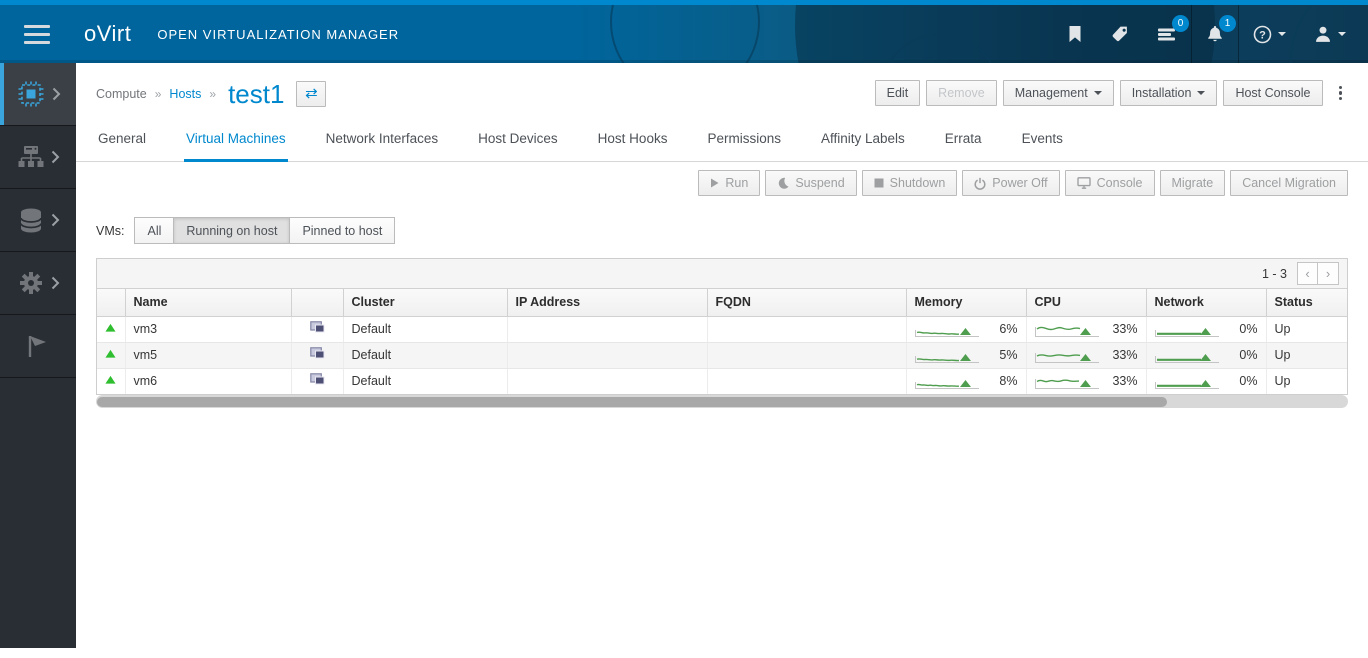 Image resolution: width=1368 pixels, height=658 pixels. What do you see at coordinates (38, 346) in the screenshot?
I see `sidebar-item-events` at bounding box center [38, 346].